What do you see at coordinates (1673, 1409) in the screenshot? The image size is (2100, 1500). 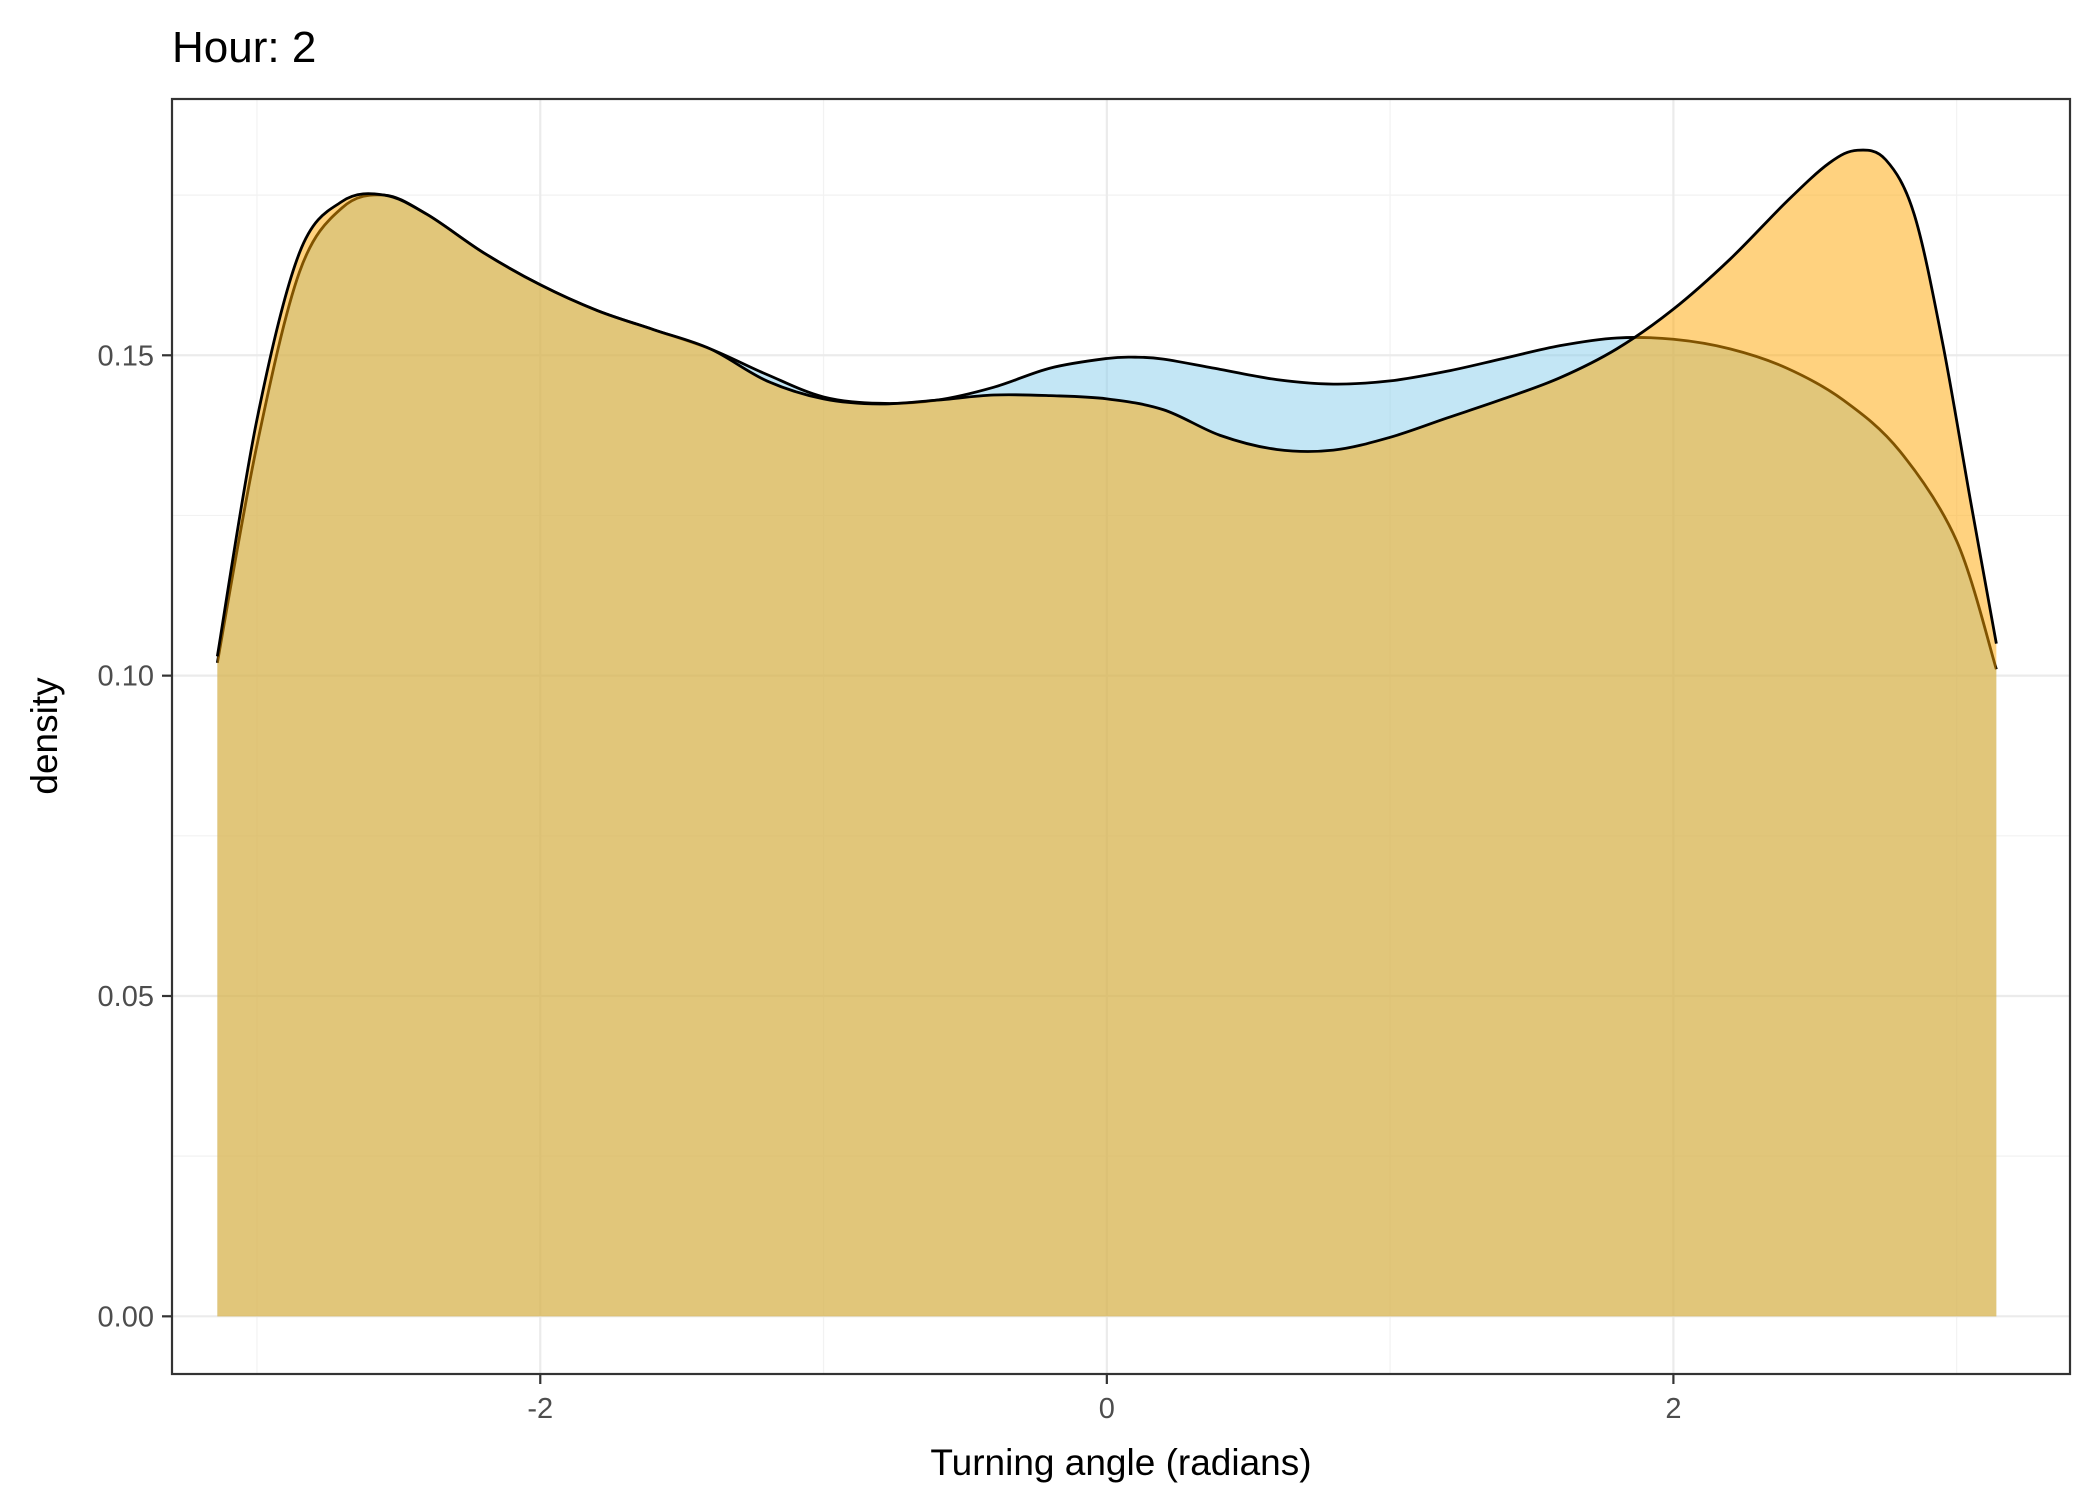 I see `x-tick-label: 2` at bounding box center [1673, 1409].